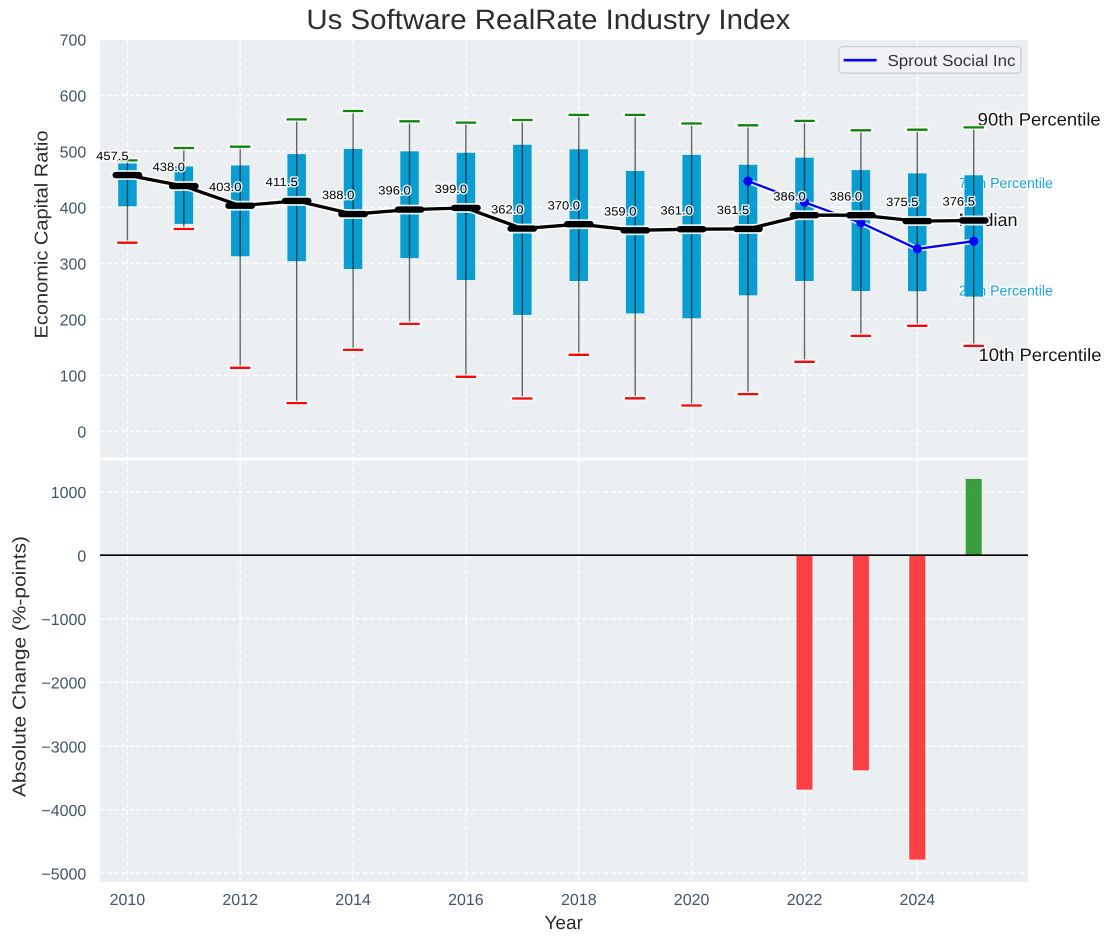 The width and height of the screenshot is (1114, 942). I want to click on svg-text: 2014, so click(353, 900).